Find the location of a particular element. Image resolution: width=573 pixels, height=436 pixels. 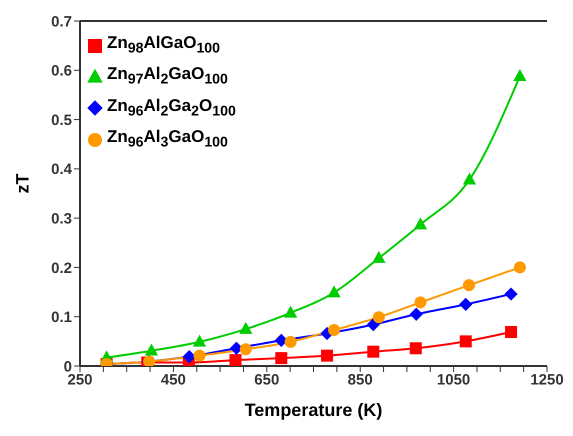

x-tick-label: 1250 is located at coordinates (547, 380).